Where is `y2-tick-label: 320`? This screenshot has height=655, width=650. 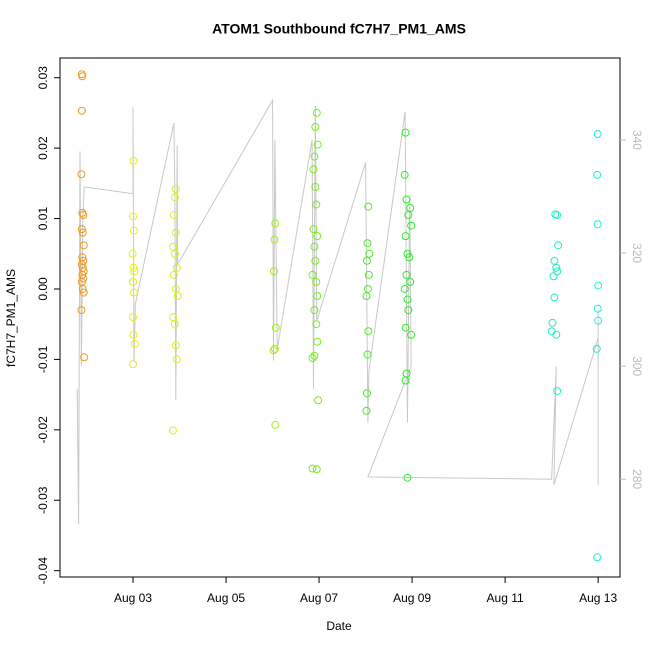
y2-tick-label: 320 is located at coordinates (637, 253).